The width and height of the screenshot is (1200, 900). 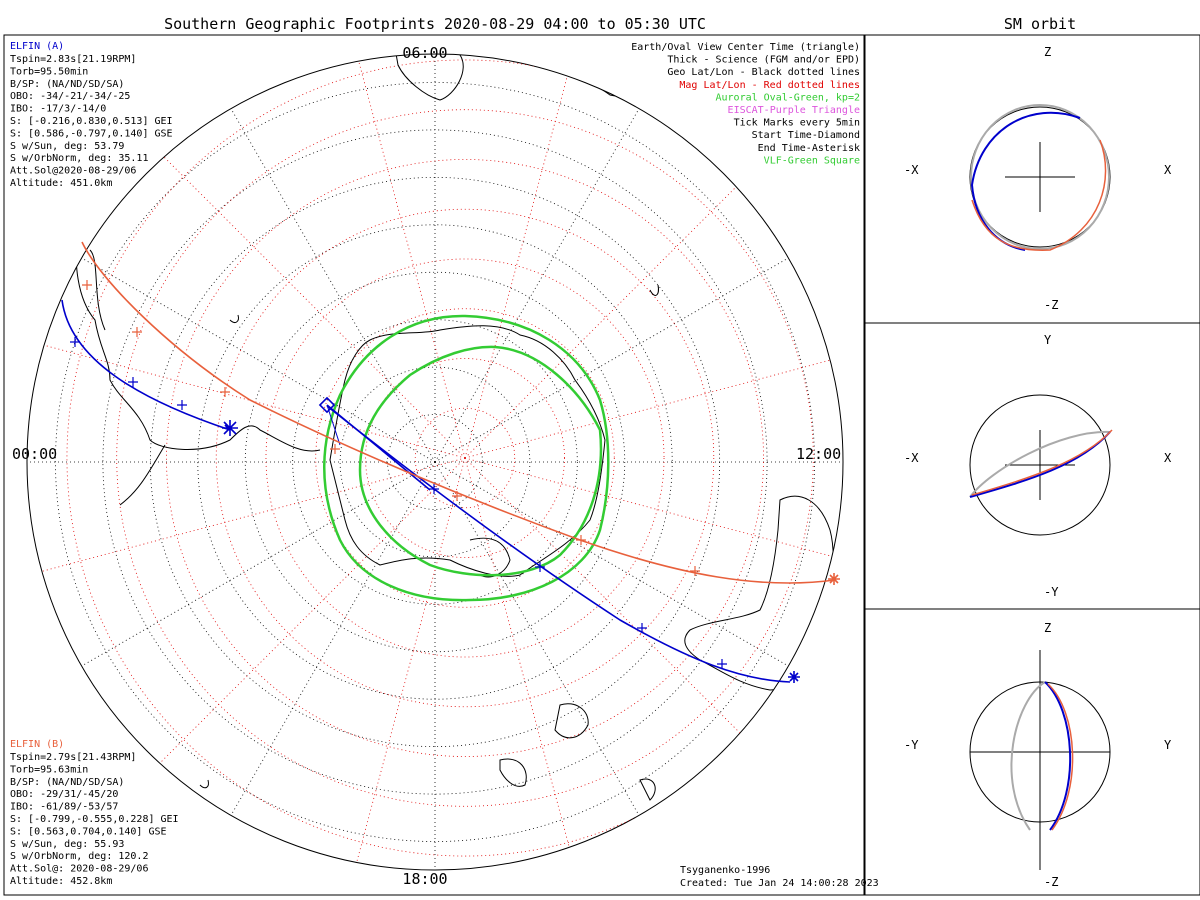 What do you see at coordinates (725, 870) in the screenshot?
I see `model-label: Tsyganenko-1996` at bounding box center [725, 870].